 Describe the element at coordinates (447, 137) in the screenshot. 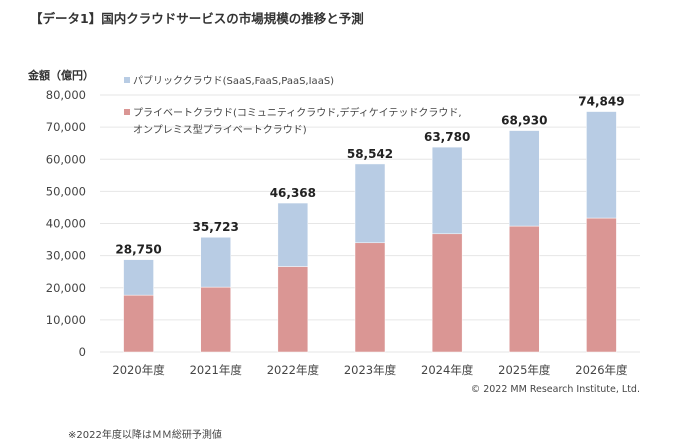

I see `total-data-label: 63,780` at that location.